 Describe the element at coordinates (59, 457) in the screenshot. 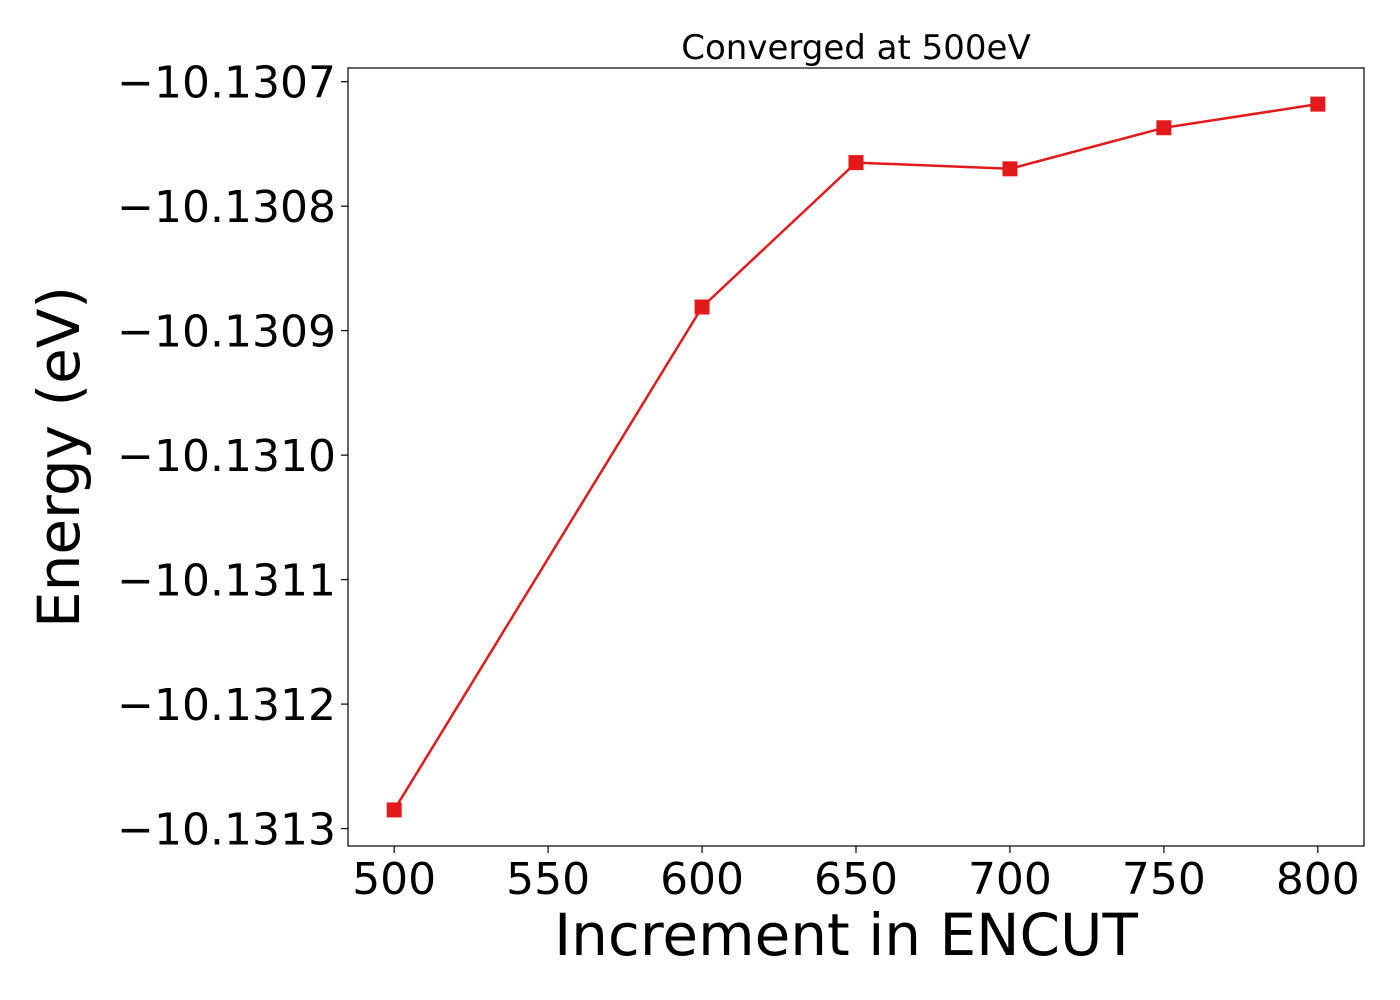

I see `y-axis-label: Energy (eV)` at that location.